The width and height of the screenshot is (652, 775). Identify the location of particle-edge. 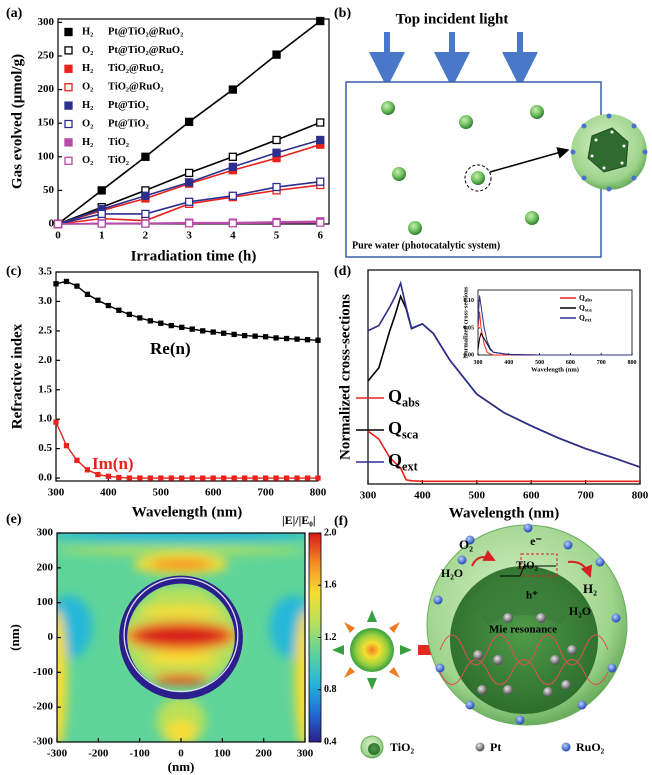
(181, 635).